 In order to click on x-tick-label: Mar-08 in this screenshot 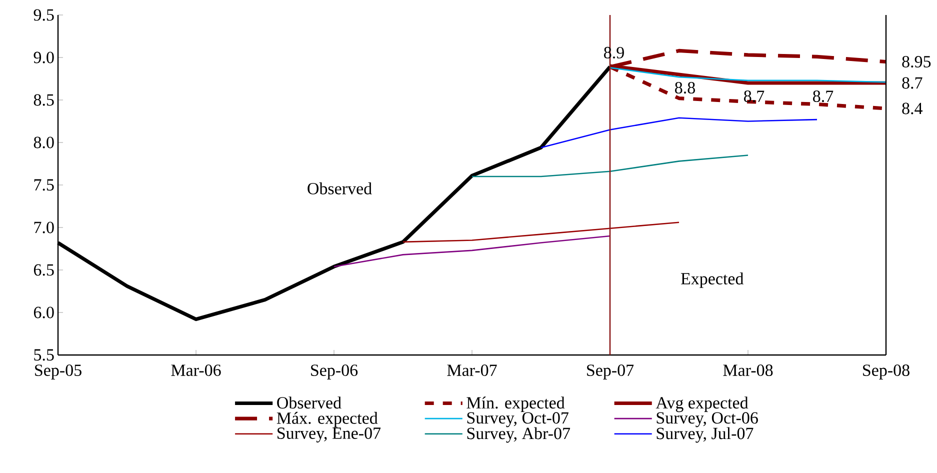, I will do `click(748, 370)`.